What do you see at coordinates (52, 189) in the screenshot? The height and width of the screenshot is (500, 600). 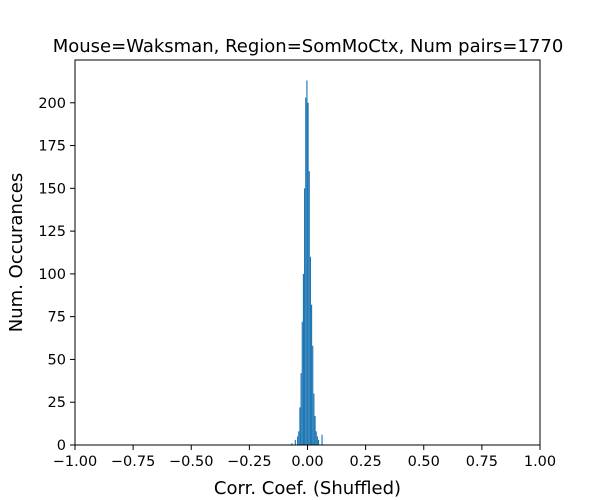 I see `y-tick-label: 150` at bounding box center [52, 189].